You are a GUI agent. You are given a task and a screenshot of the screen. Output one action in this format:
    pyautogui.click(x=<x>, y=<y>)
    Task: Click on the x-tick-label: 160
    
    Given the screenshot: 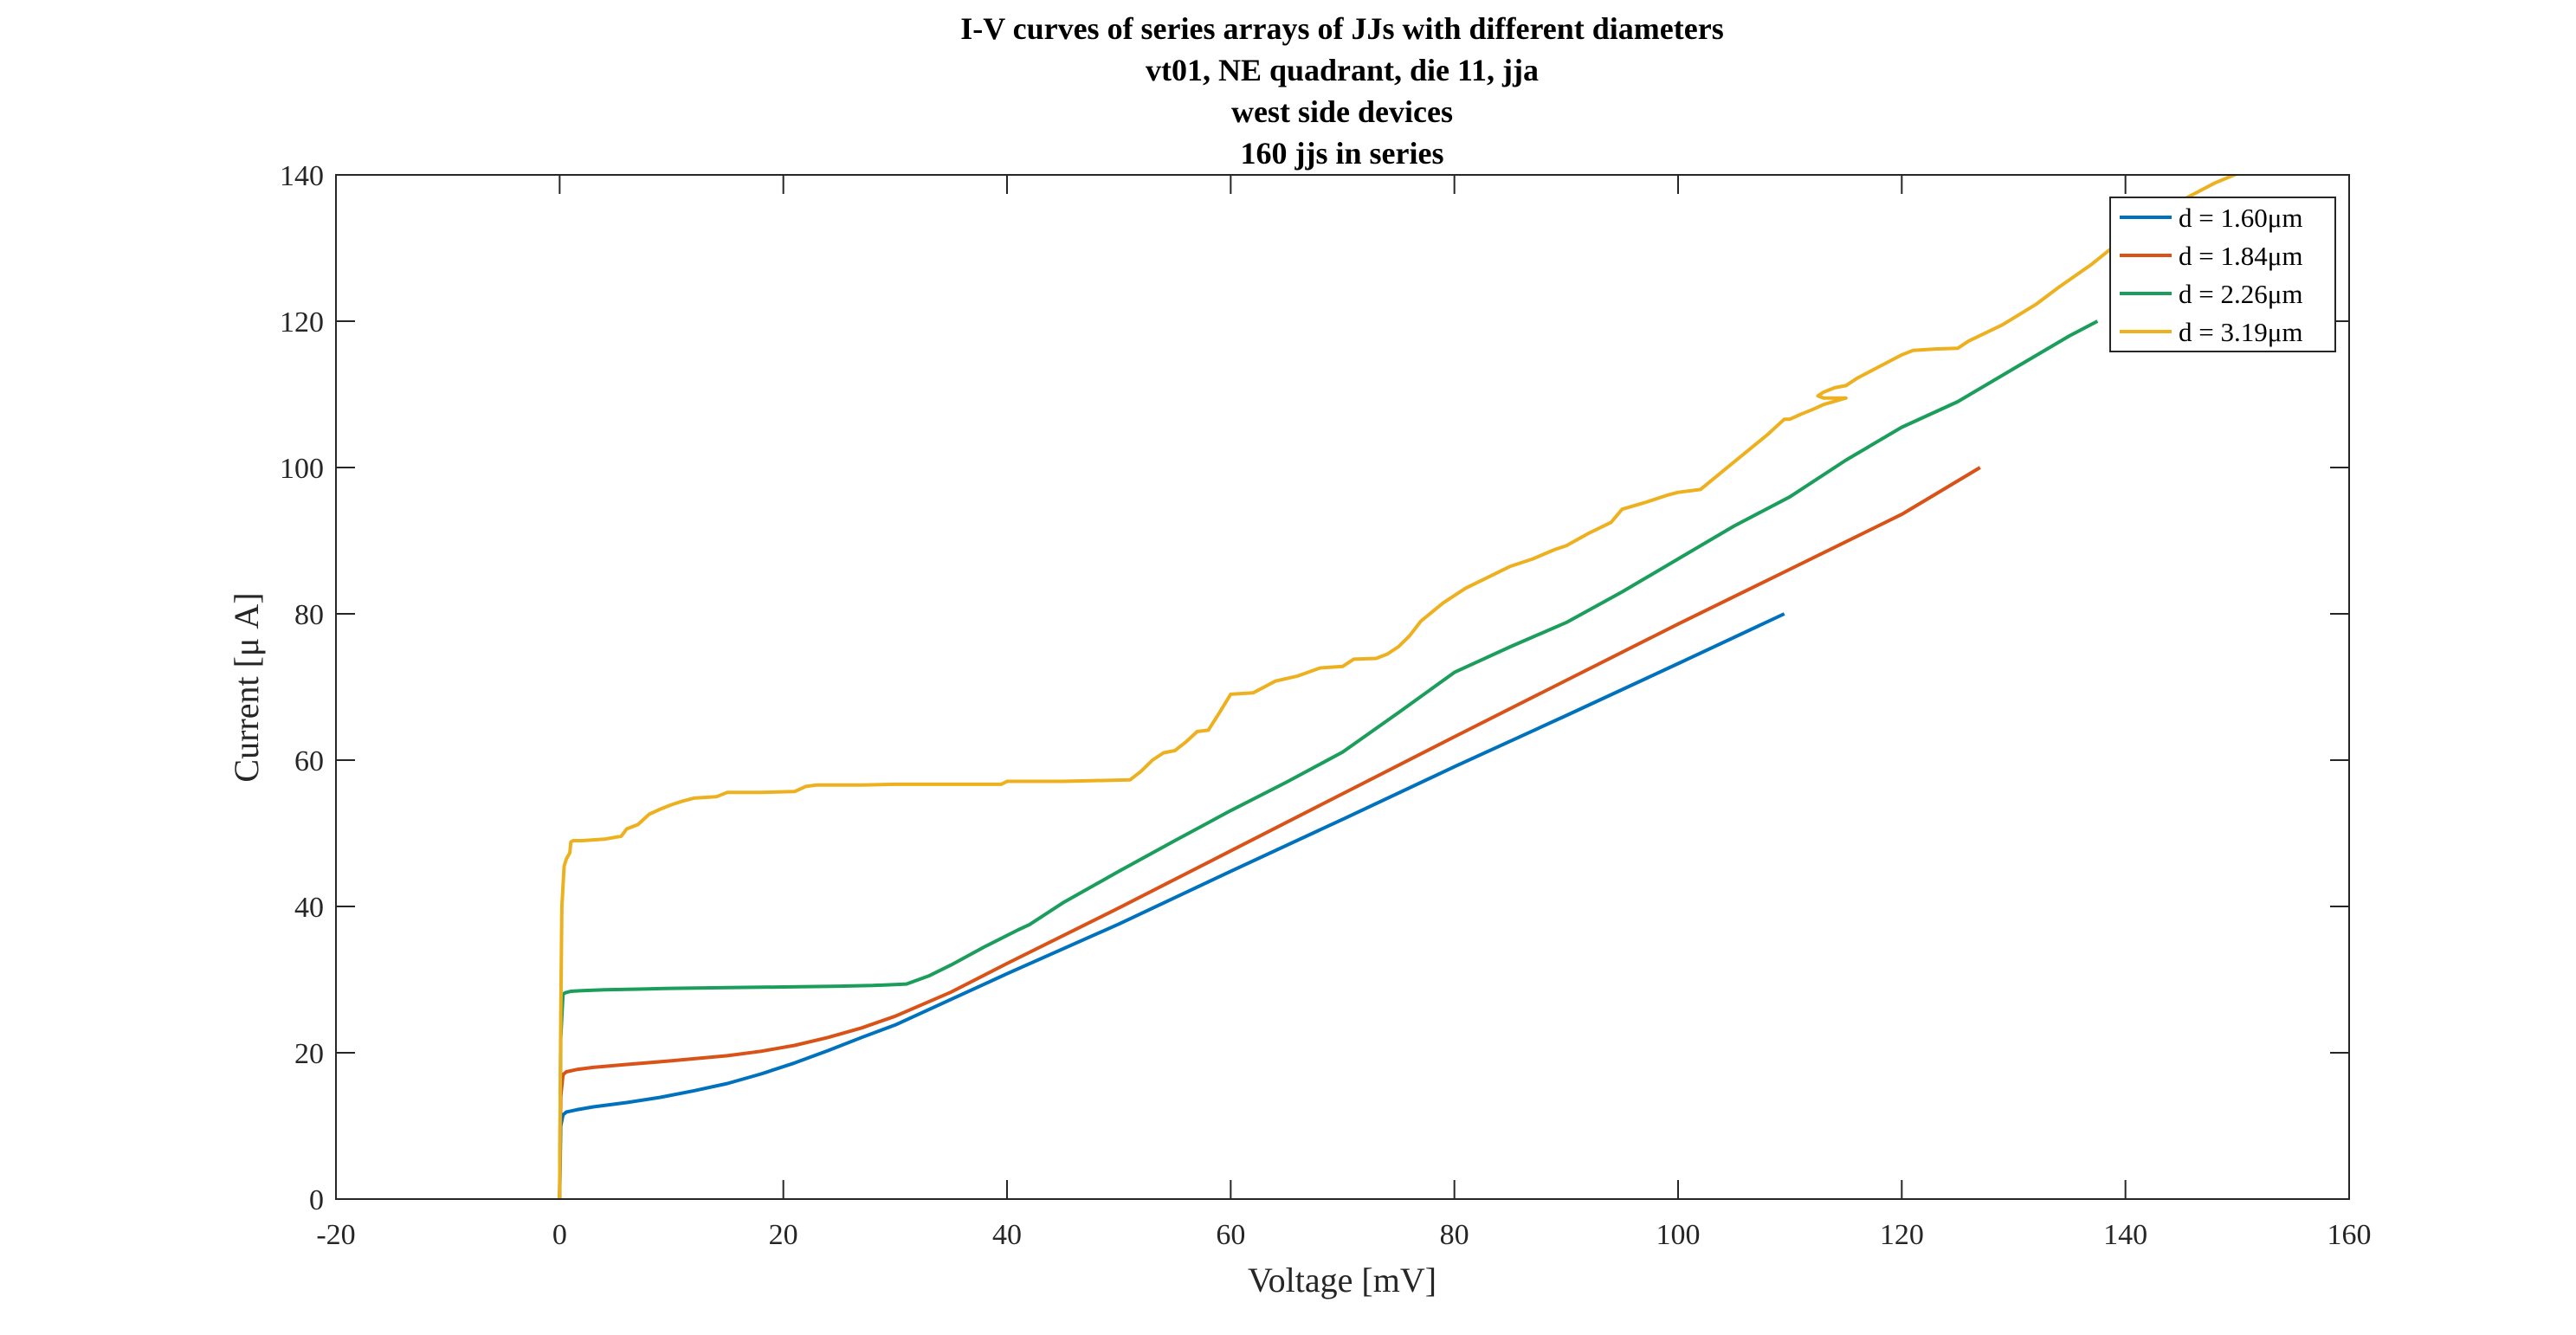 What is the action you would take?
    pyautogui.click(x=2349, y=1235)
    